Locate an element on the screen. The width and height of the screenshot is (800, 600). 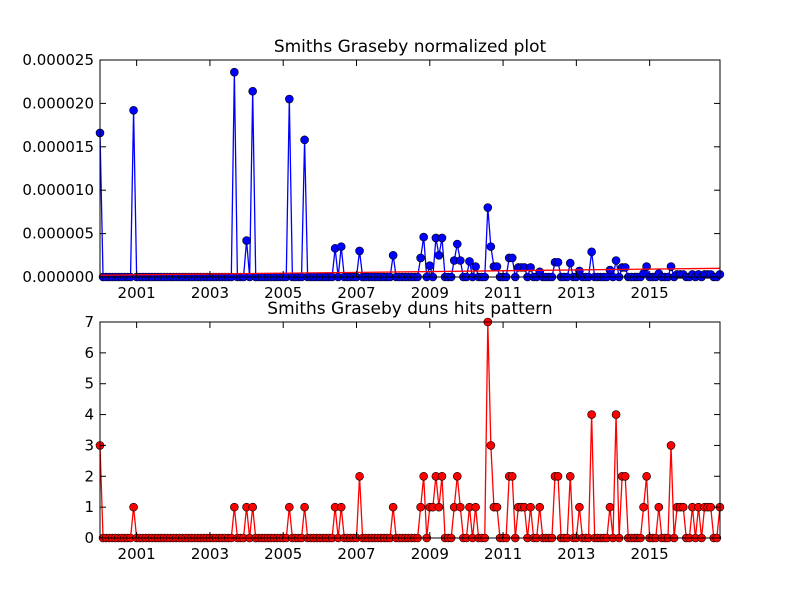
y-tick-label: 3 is located at coordinates (89, 445).